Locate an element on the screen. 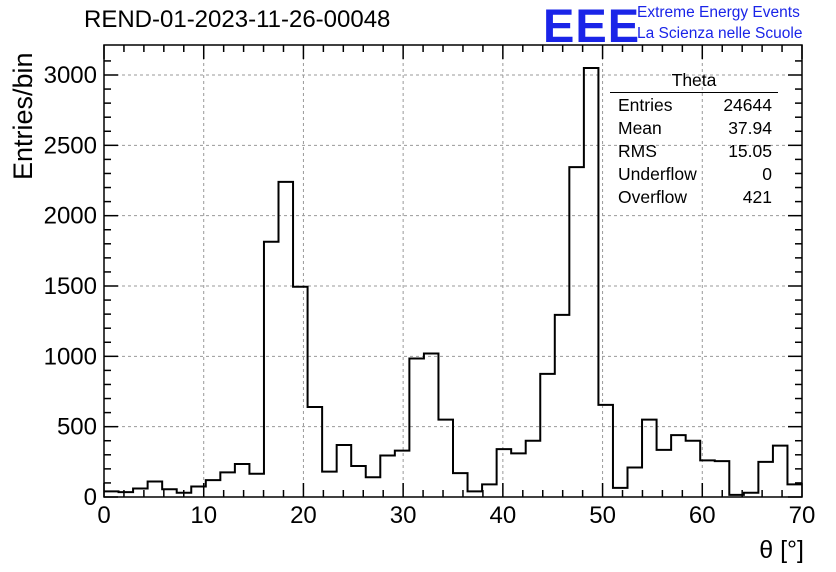 The height and width of the screenshot is (572, 836). eee-logo: EEE is located at coordinates (592, 26).